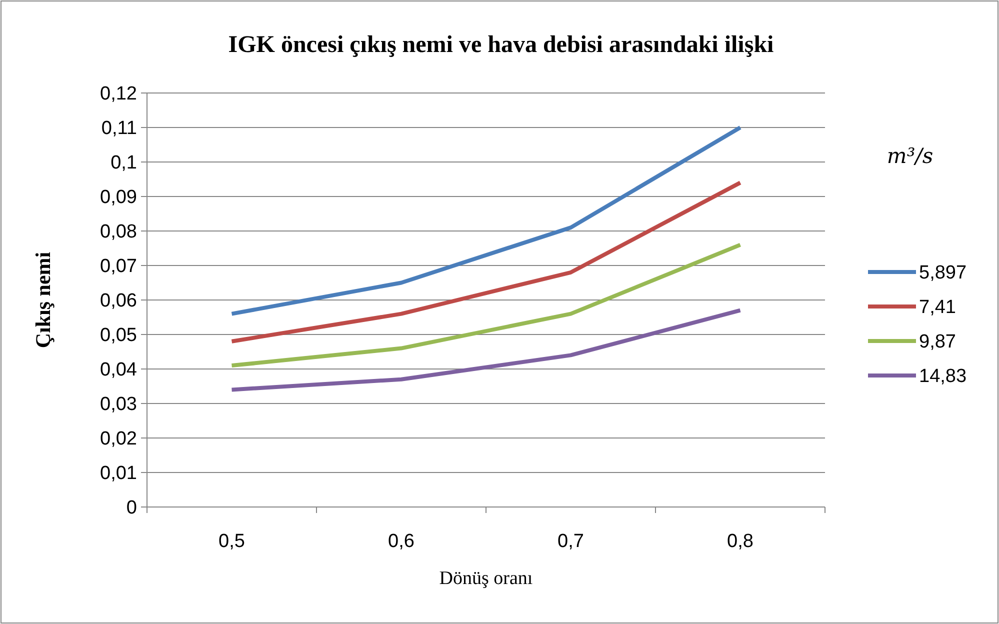 Image resolution: width=999 pixels, height=624 pixels. What do you see at coordinates (501, 45) in the screenshot?
I see `chart-title: IGK öncesi çıkış nemi ve hava debisi arasındaki ilişki` at bounding box center [501, 45].